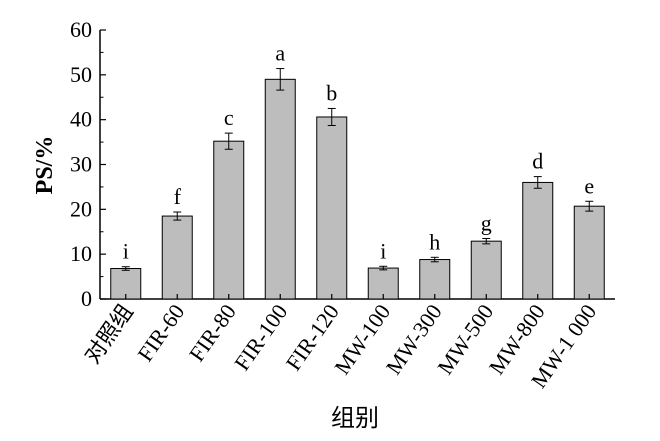 The image size is (660, 441). I want to click on y-tick-label: 50, so click(81, 74).